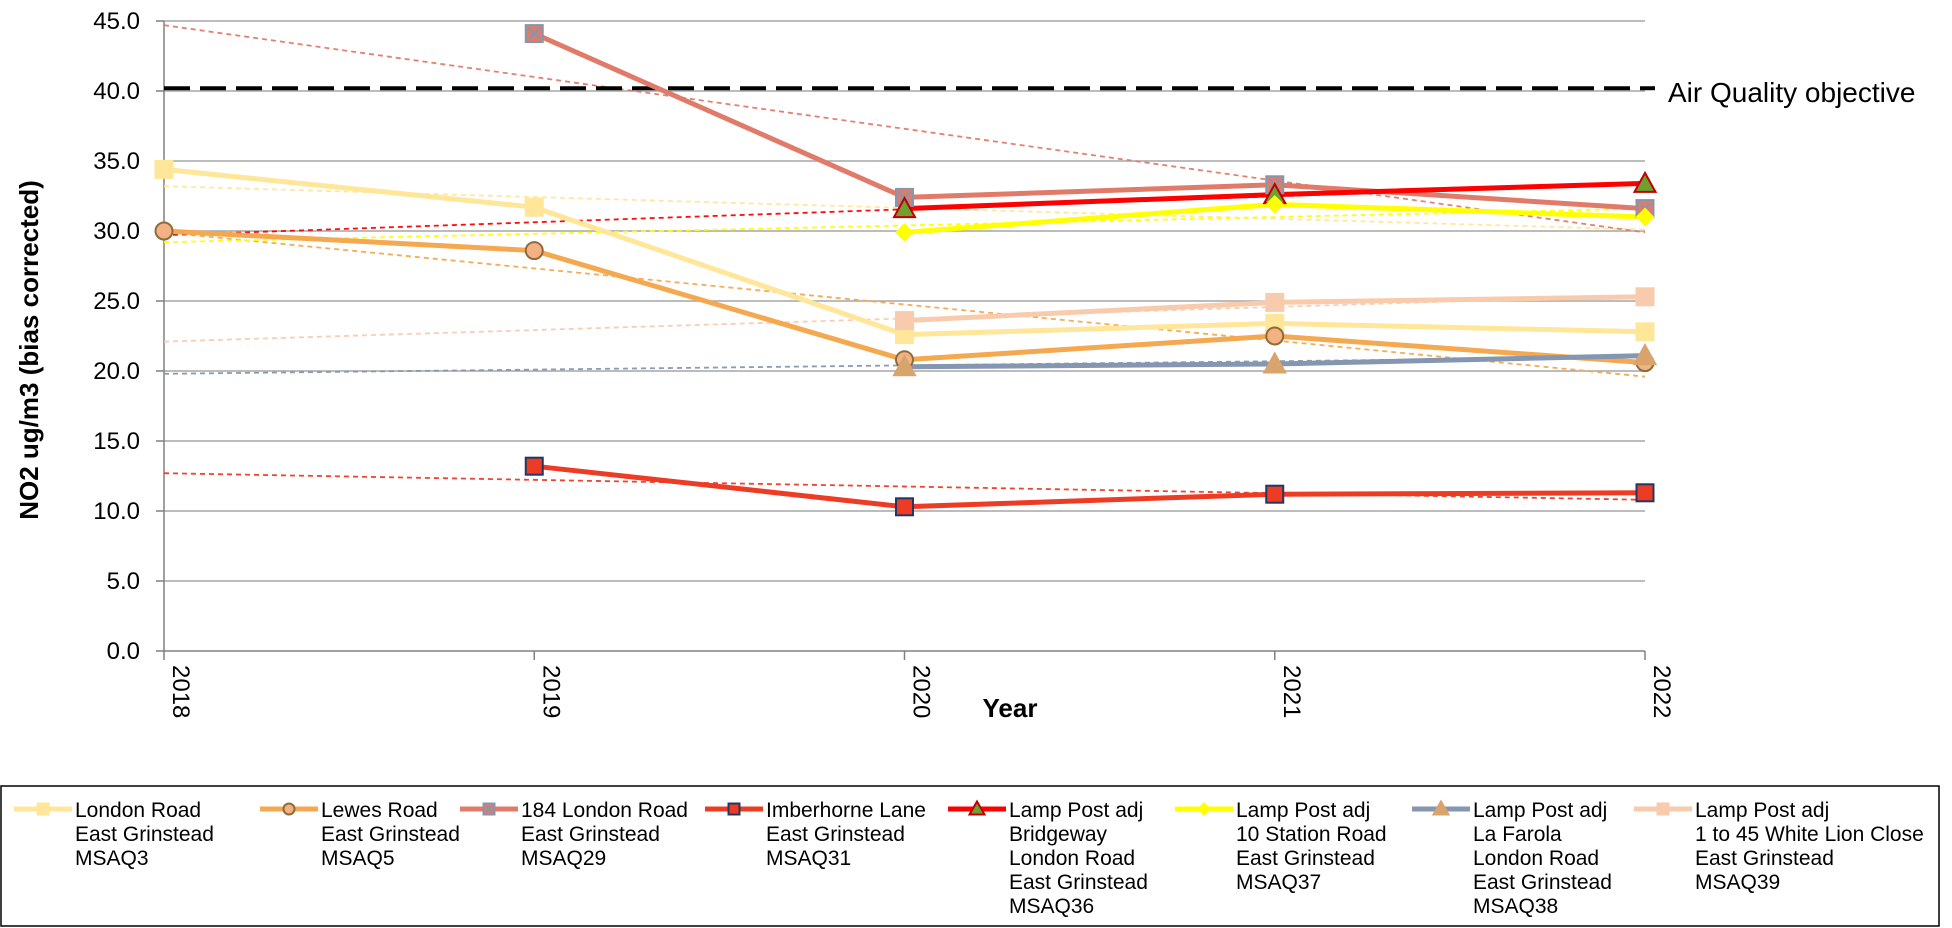  Describe the element at coordinates (164, 231) in the screenshot. I see `data-point-s2-2018` at that location.